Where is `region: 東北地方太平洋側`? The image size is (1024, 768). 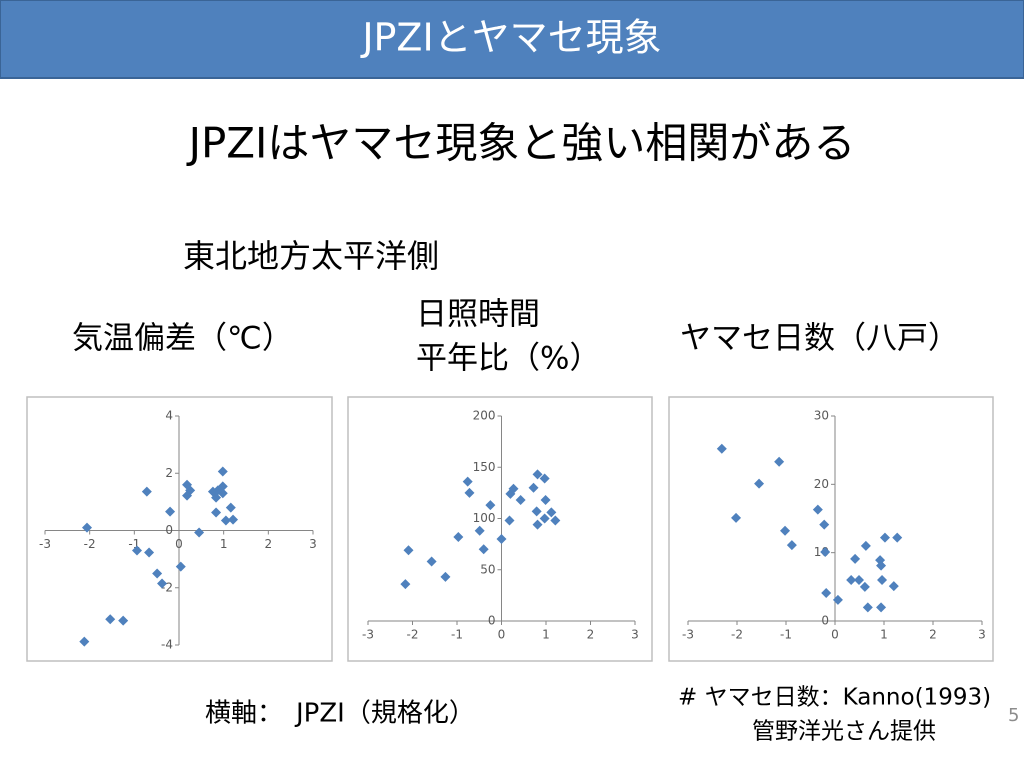
region: 東北地方太平洋側 is located at coordinates (311, 256).